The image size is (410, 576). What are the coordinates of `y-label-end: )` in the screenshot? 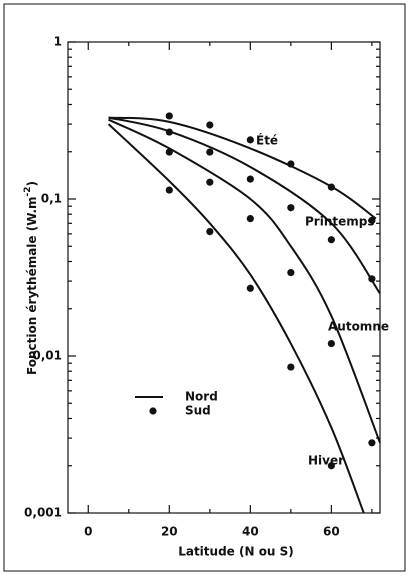 It's located at (32, 183).